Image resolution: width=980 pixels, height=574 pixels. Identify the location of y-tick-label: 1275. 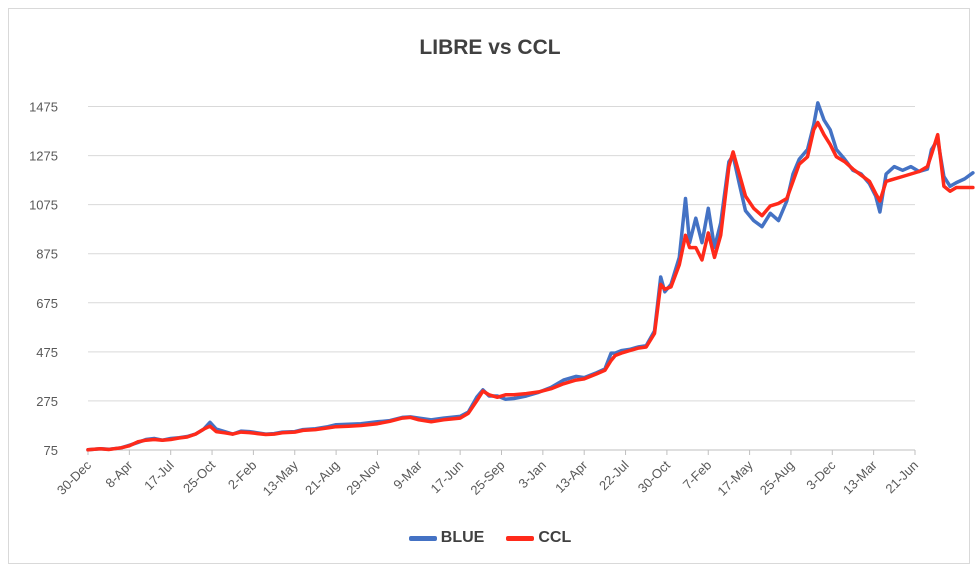
(43, 156).